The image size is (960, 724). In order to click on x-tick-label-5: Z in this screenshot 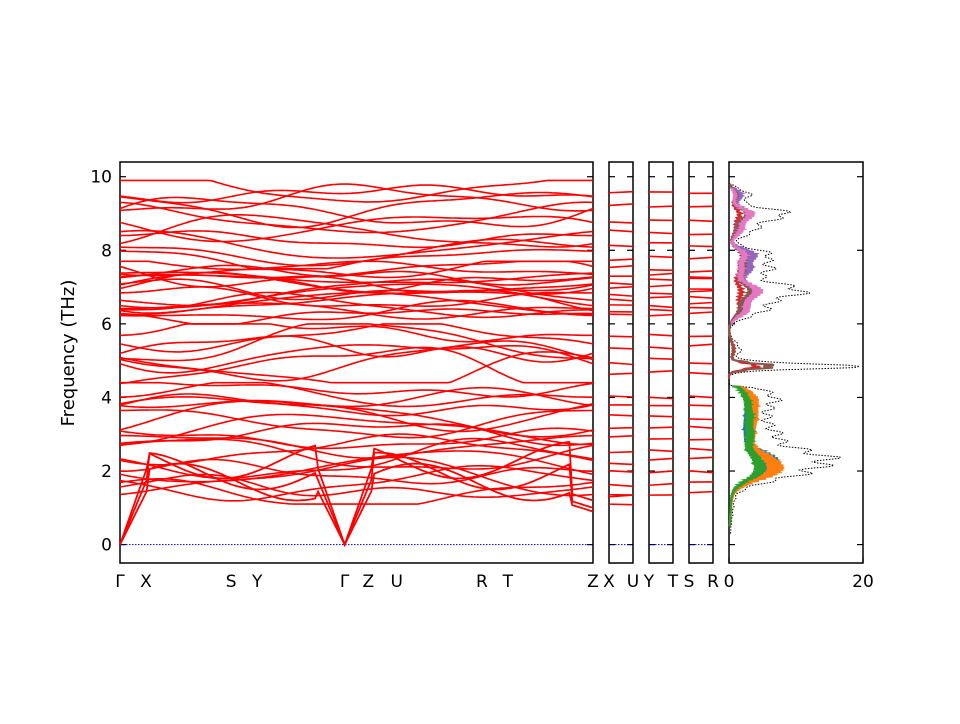, I will do `click(368, 582)`.